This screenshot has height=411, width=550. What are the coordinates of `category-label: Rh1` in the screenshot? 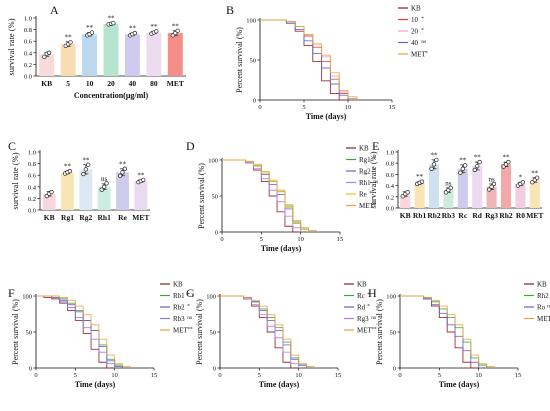 It's located at (104, 217).